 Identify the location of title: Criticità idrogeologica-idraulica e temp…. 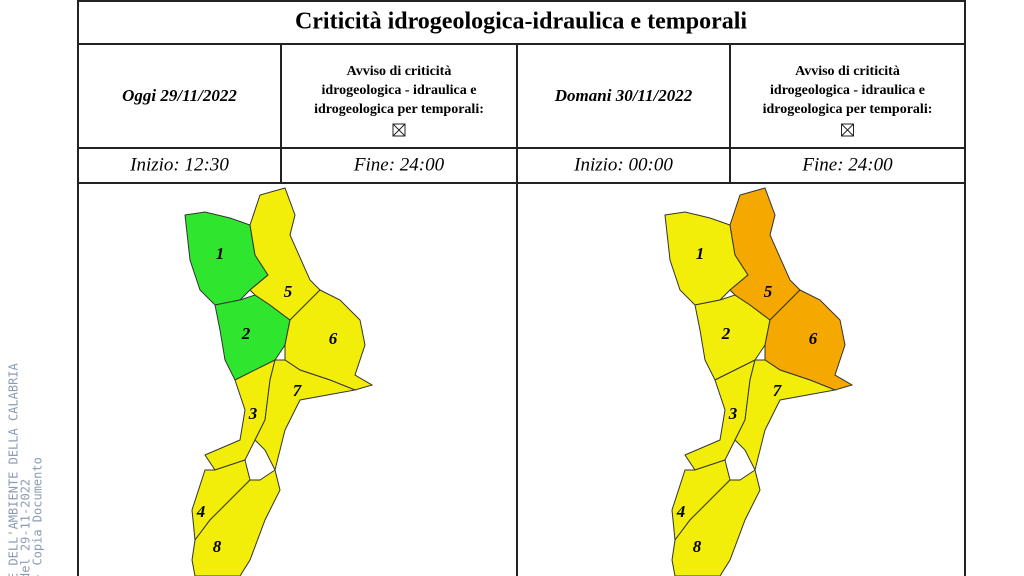
(521, 22).